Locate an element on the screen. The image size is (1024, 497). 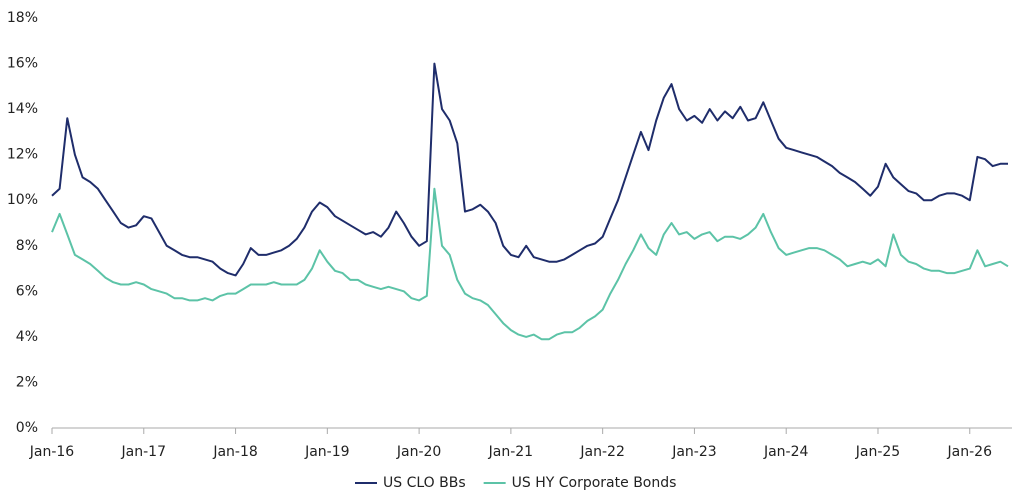
y-tick-label: 14% is located at coordinates (22, 109).